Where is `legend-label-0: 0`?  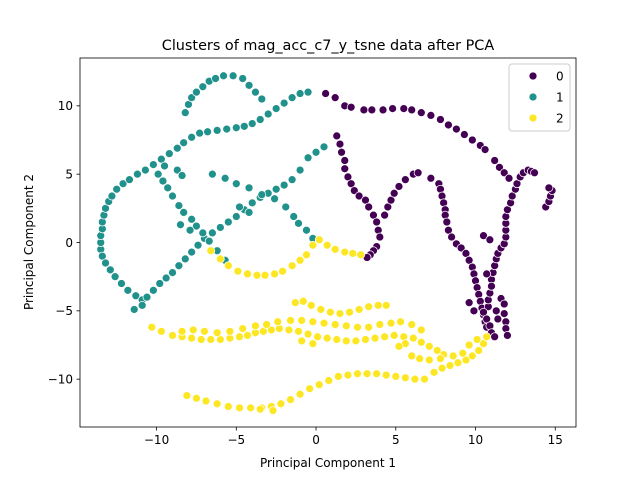
legend-label-0: 0 is located at coordinates (560, 77).